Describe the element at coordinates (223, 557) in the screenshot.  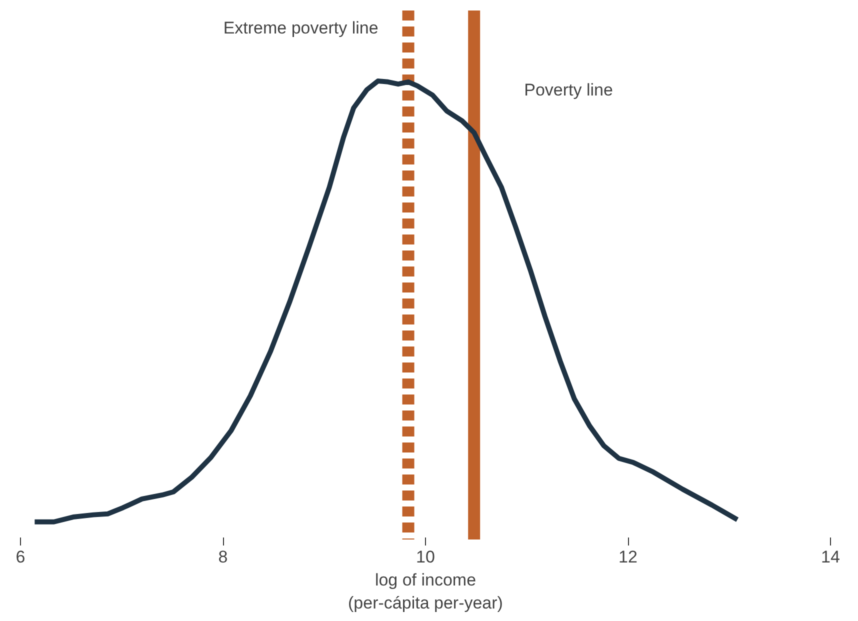
I see `x-tick-label: 8` at that location.